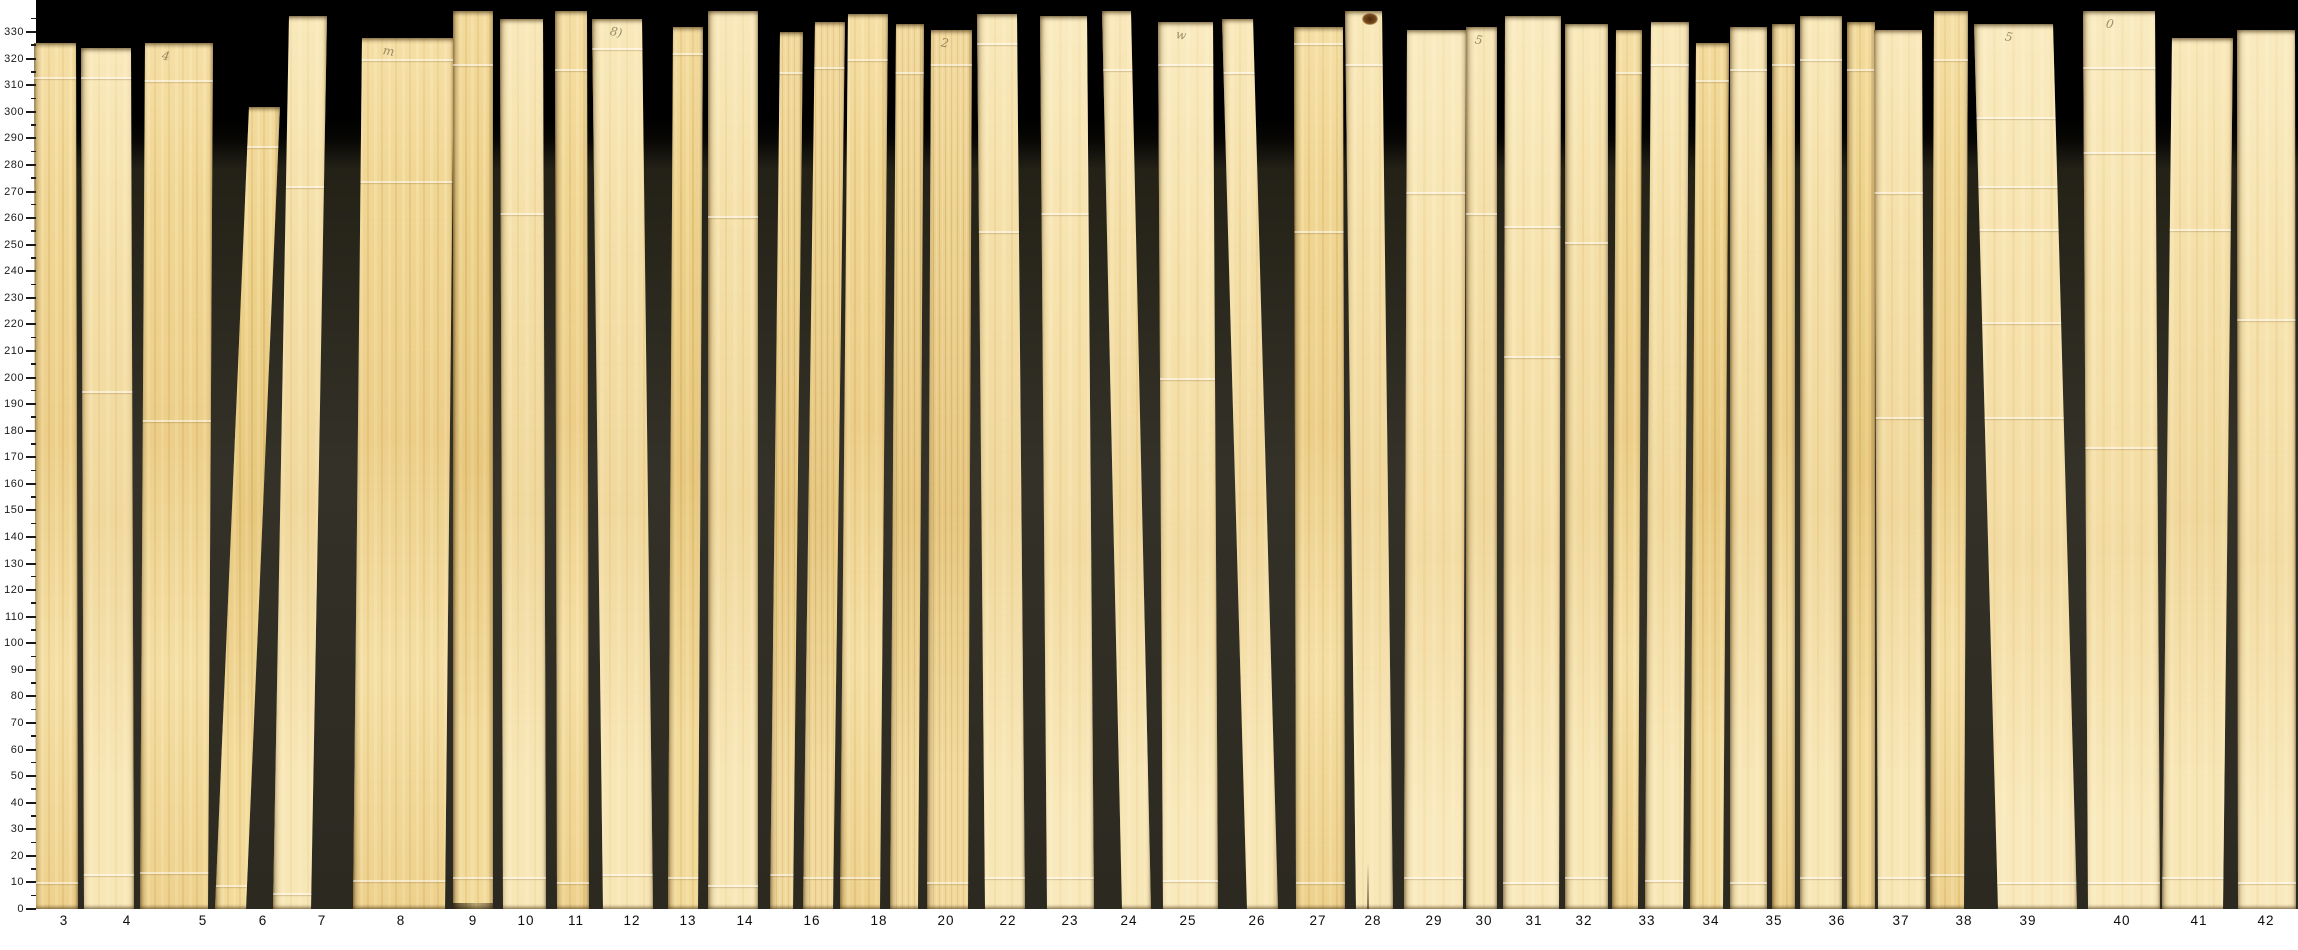  What do you see at coordinates (14, 271) in the screenshot?
I see `y-tick-label: 240` at bounding box center [14, 271].